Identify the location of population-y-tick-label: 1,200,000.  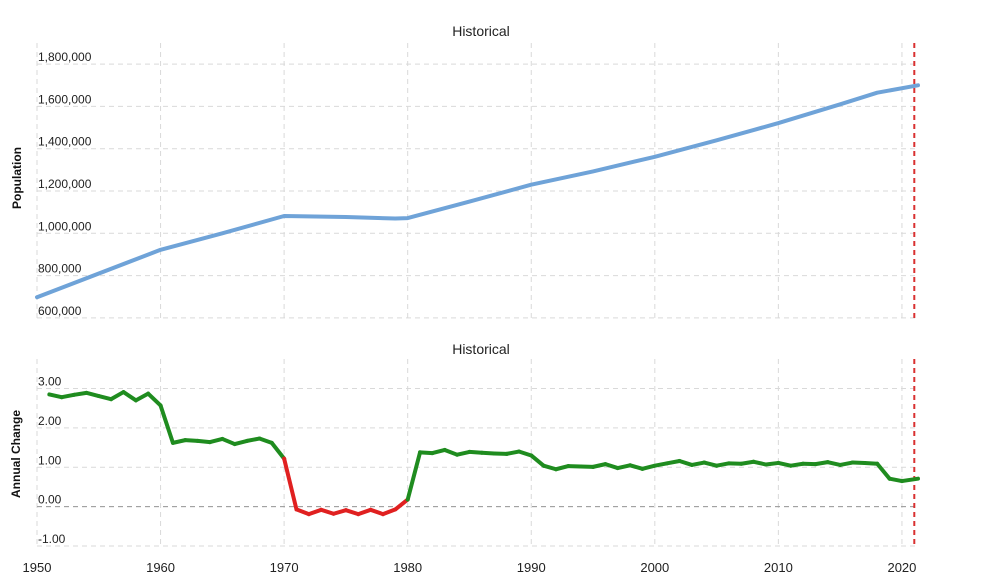
(65, 184).